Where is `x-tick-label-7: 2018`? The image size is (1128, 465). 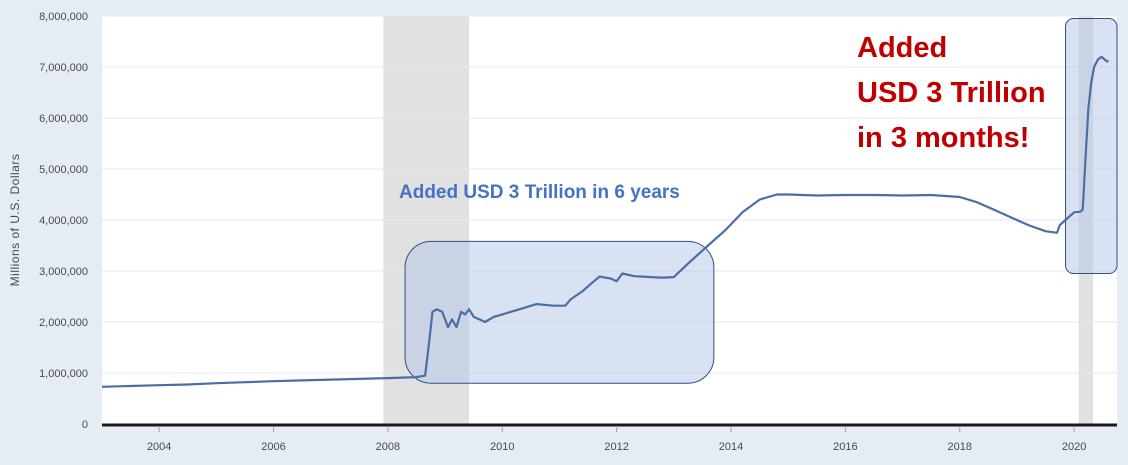 x-tick-label-7: 2018 is located at coordinates (960, 447).